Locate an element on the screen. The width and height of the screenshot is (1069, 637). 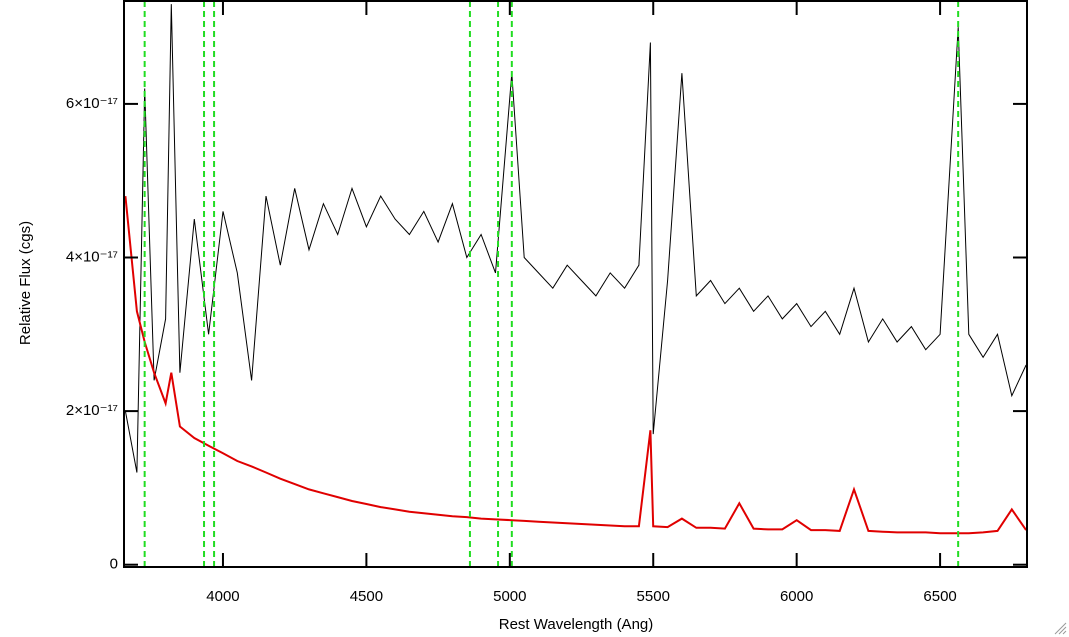
resize-grip is located at coordinates (1060, 628).